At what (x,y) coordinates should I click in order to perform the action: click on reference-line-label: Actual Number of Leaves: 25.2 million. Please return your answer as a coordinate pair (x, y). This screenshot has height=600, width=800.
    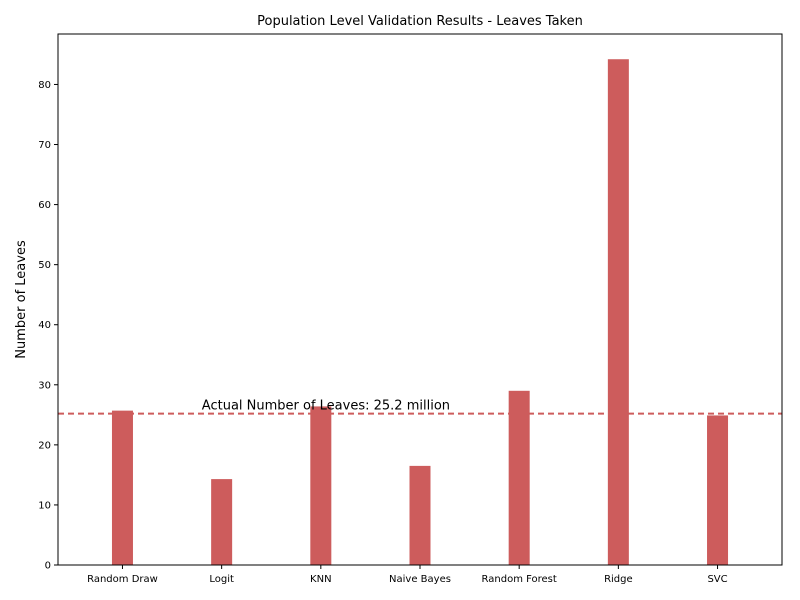
    Looking at the image, I should click on (326, 406).